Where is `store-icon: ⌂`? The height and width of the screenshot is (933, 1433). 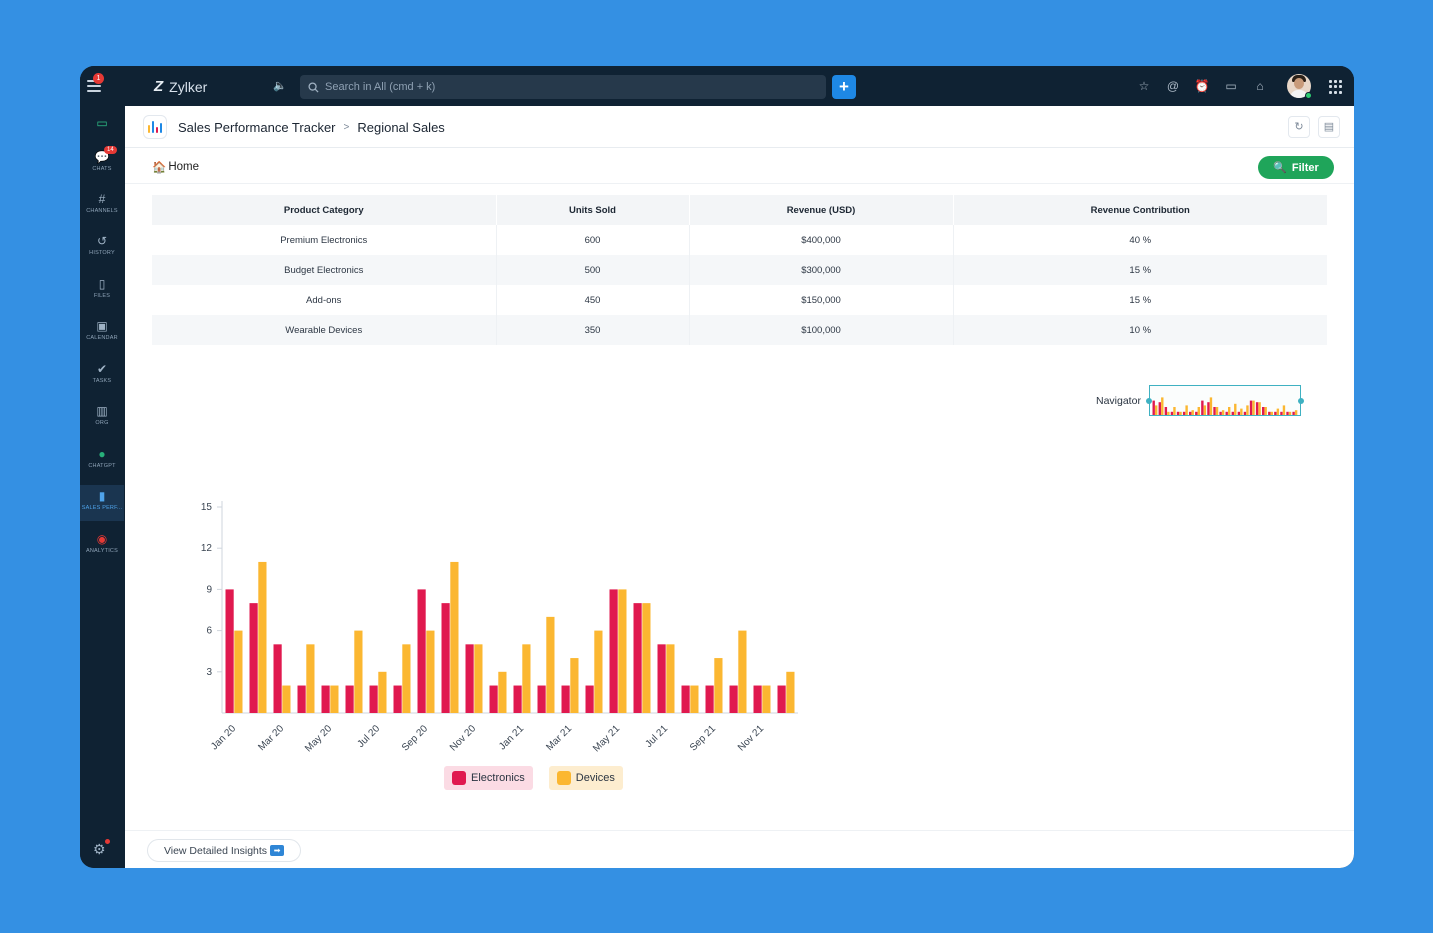
store-icon: ⌂ is located at coordinates (1260, 86).